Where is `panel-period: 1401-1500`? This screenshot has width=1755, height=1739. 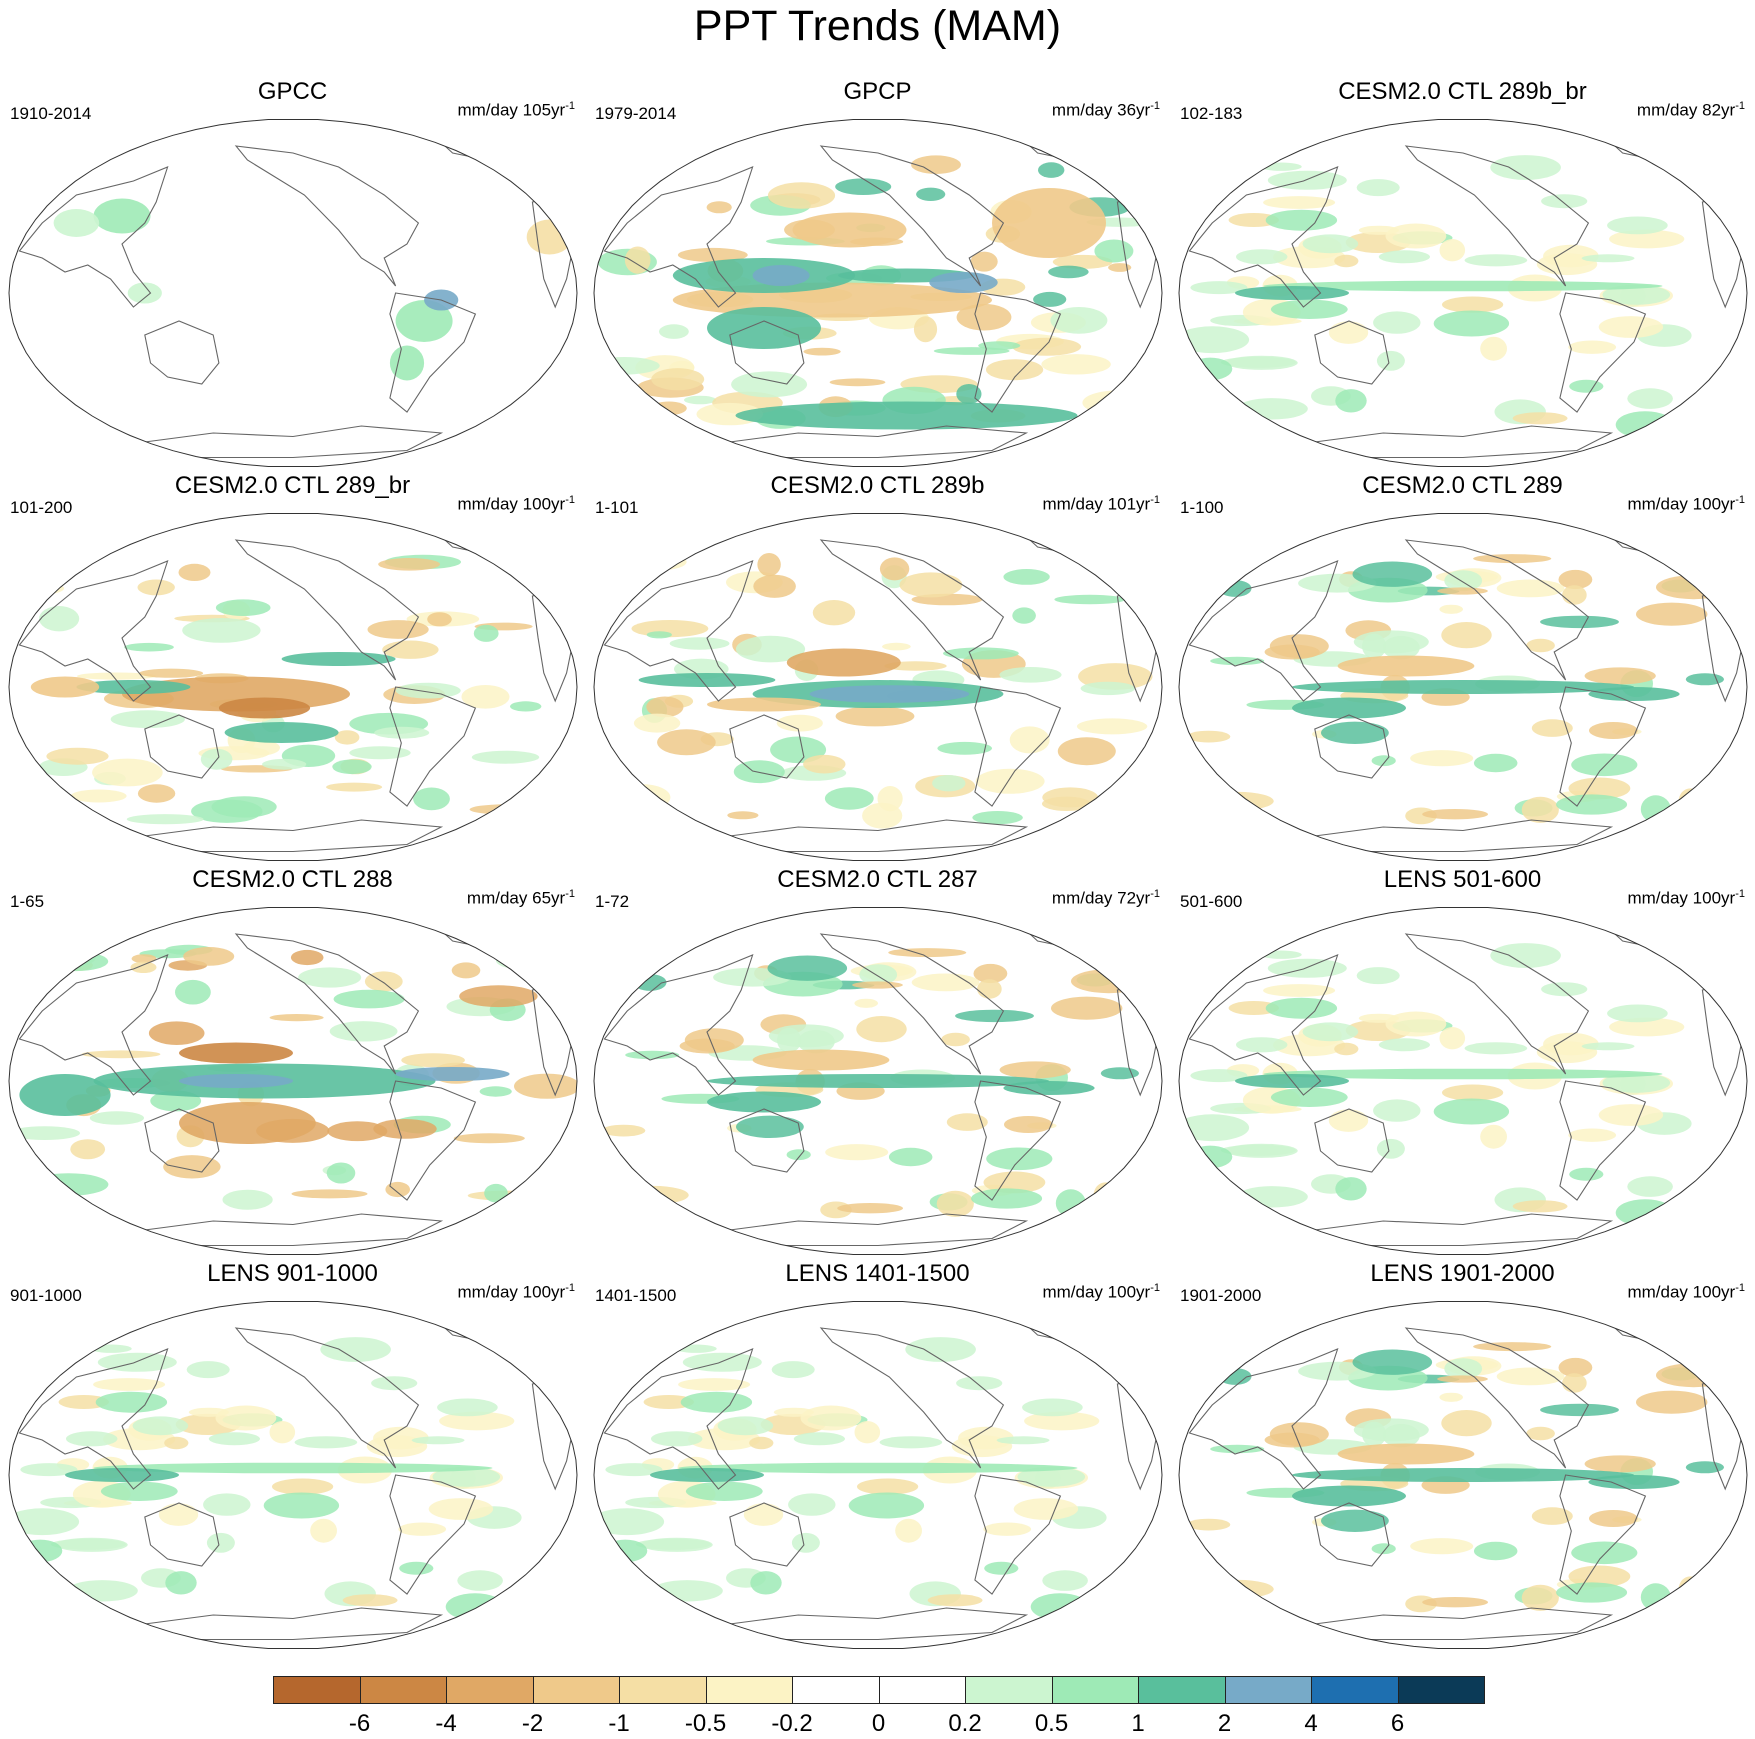 panel-period: 1401-1500 is located at coordinates (636, 1295).